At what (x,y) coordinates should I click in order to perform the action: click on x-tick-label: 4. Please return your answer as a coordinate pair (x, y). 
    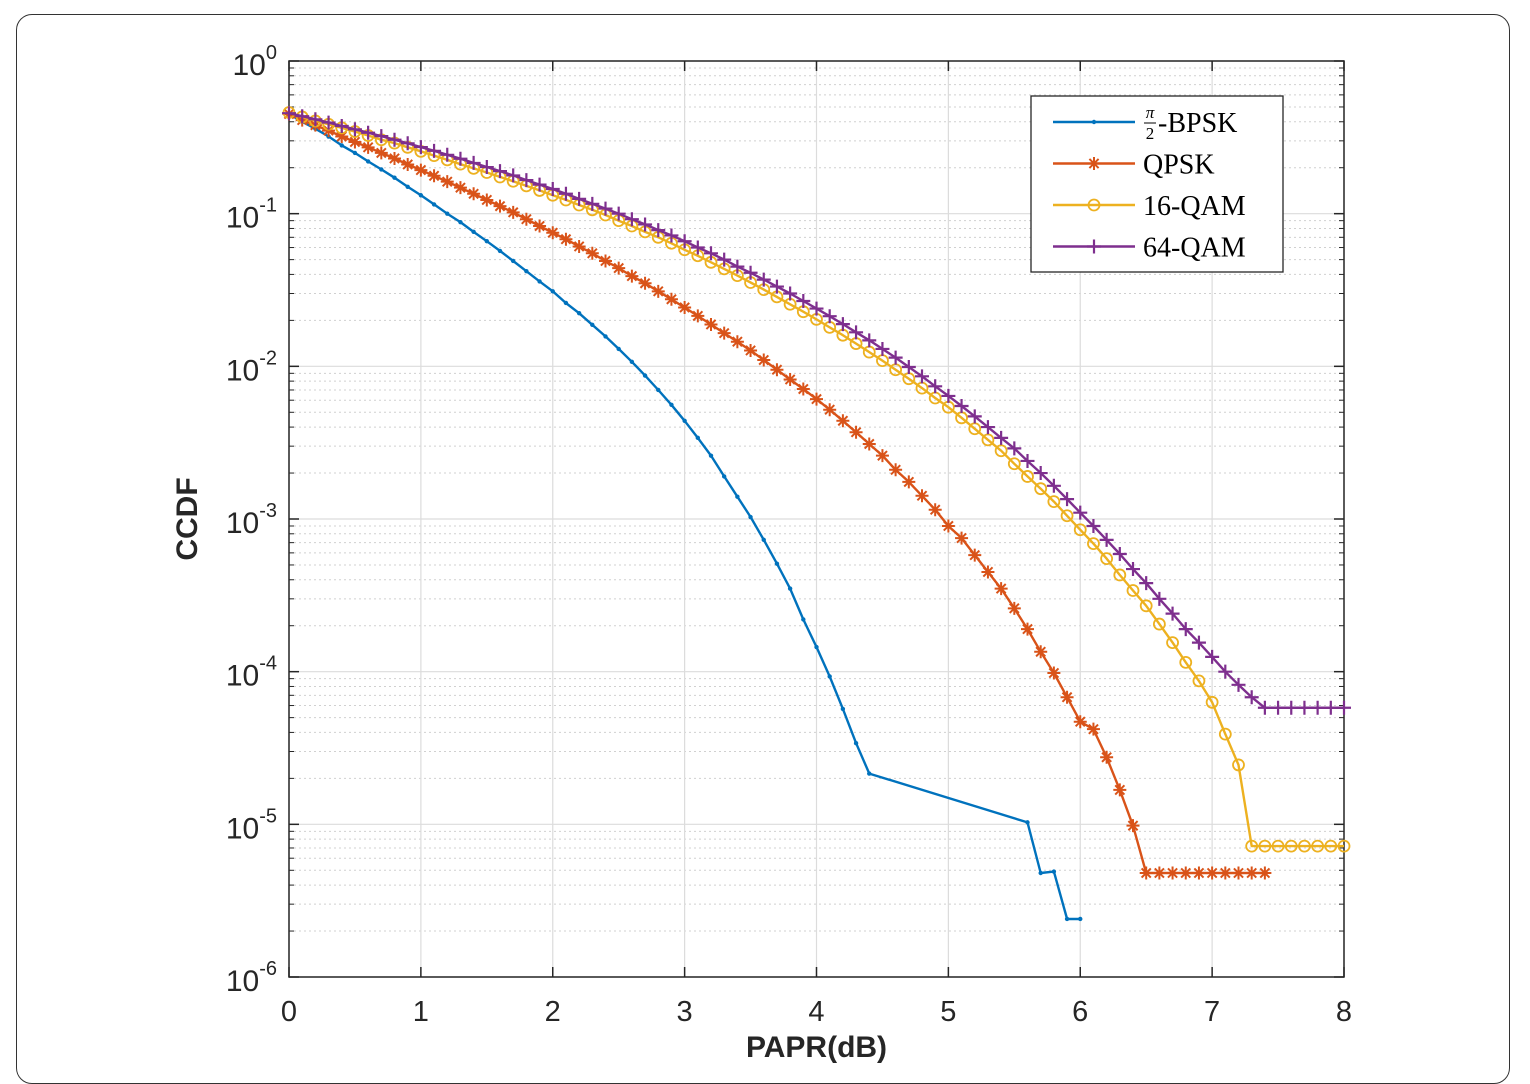
    Looking at the image, I should click on (816, 1012).